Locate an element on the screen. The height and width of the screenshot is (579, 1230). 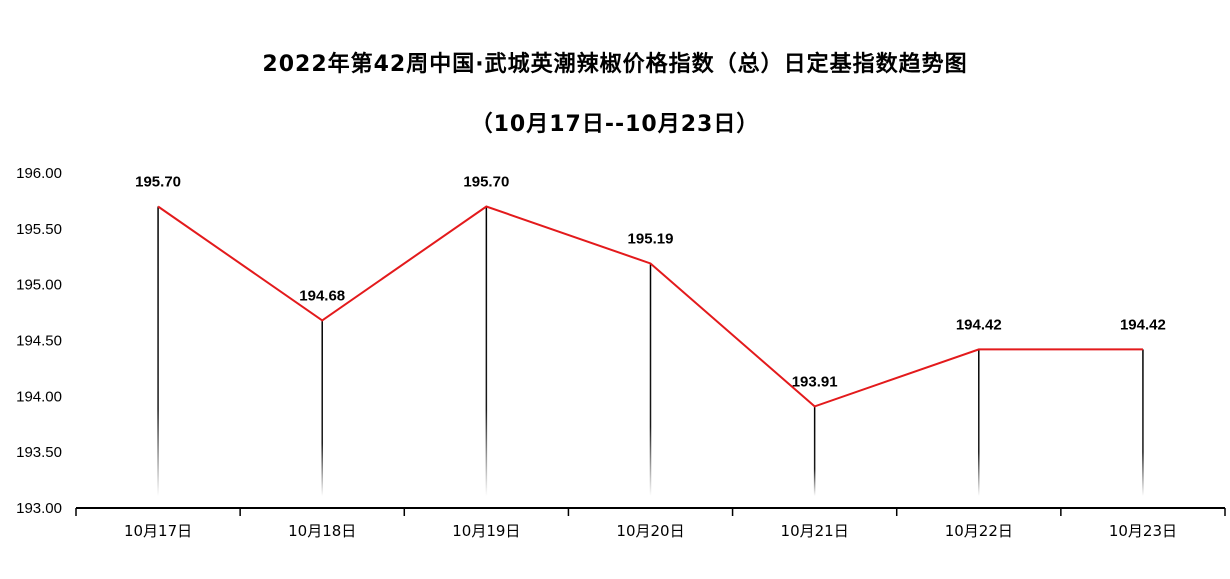
x-tick-label: 10月19日 is located at coordinates (486, 531).